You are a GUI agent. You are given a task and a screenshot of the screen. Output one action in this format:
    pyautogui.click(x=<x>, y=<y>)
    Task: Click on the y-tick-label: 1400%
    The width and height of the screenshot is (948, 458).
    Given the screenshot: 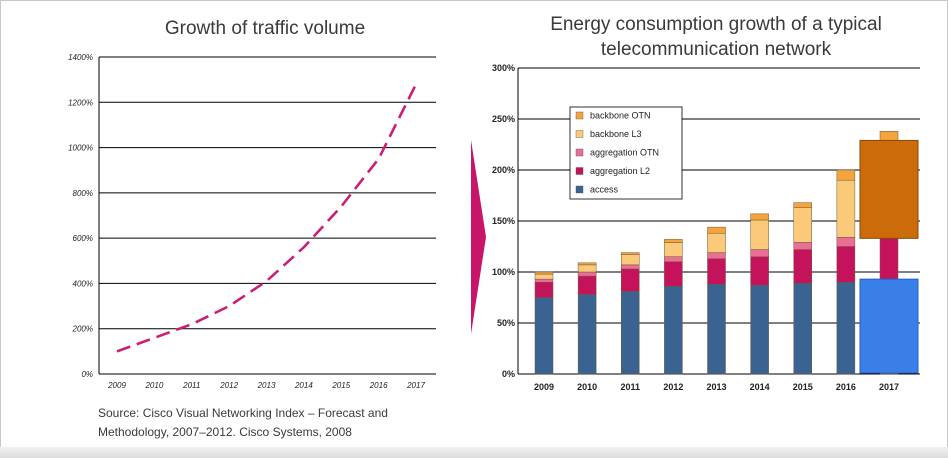 What is the action you would take?
    pyautogui.click(x=80, y=57)
    